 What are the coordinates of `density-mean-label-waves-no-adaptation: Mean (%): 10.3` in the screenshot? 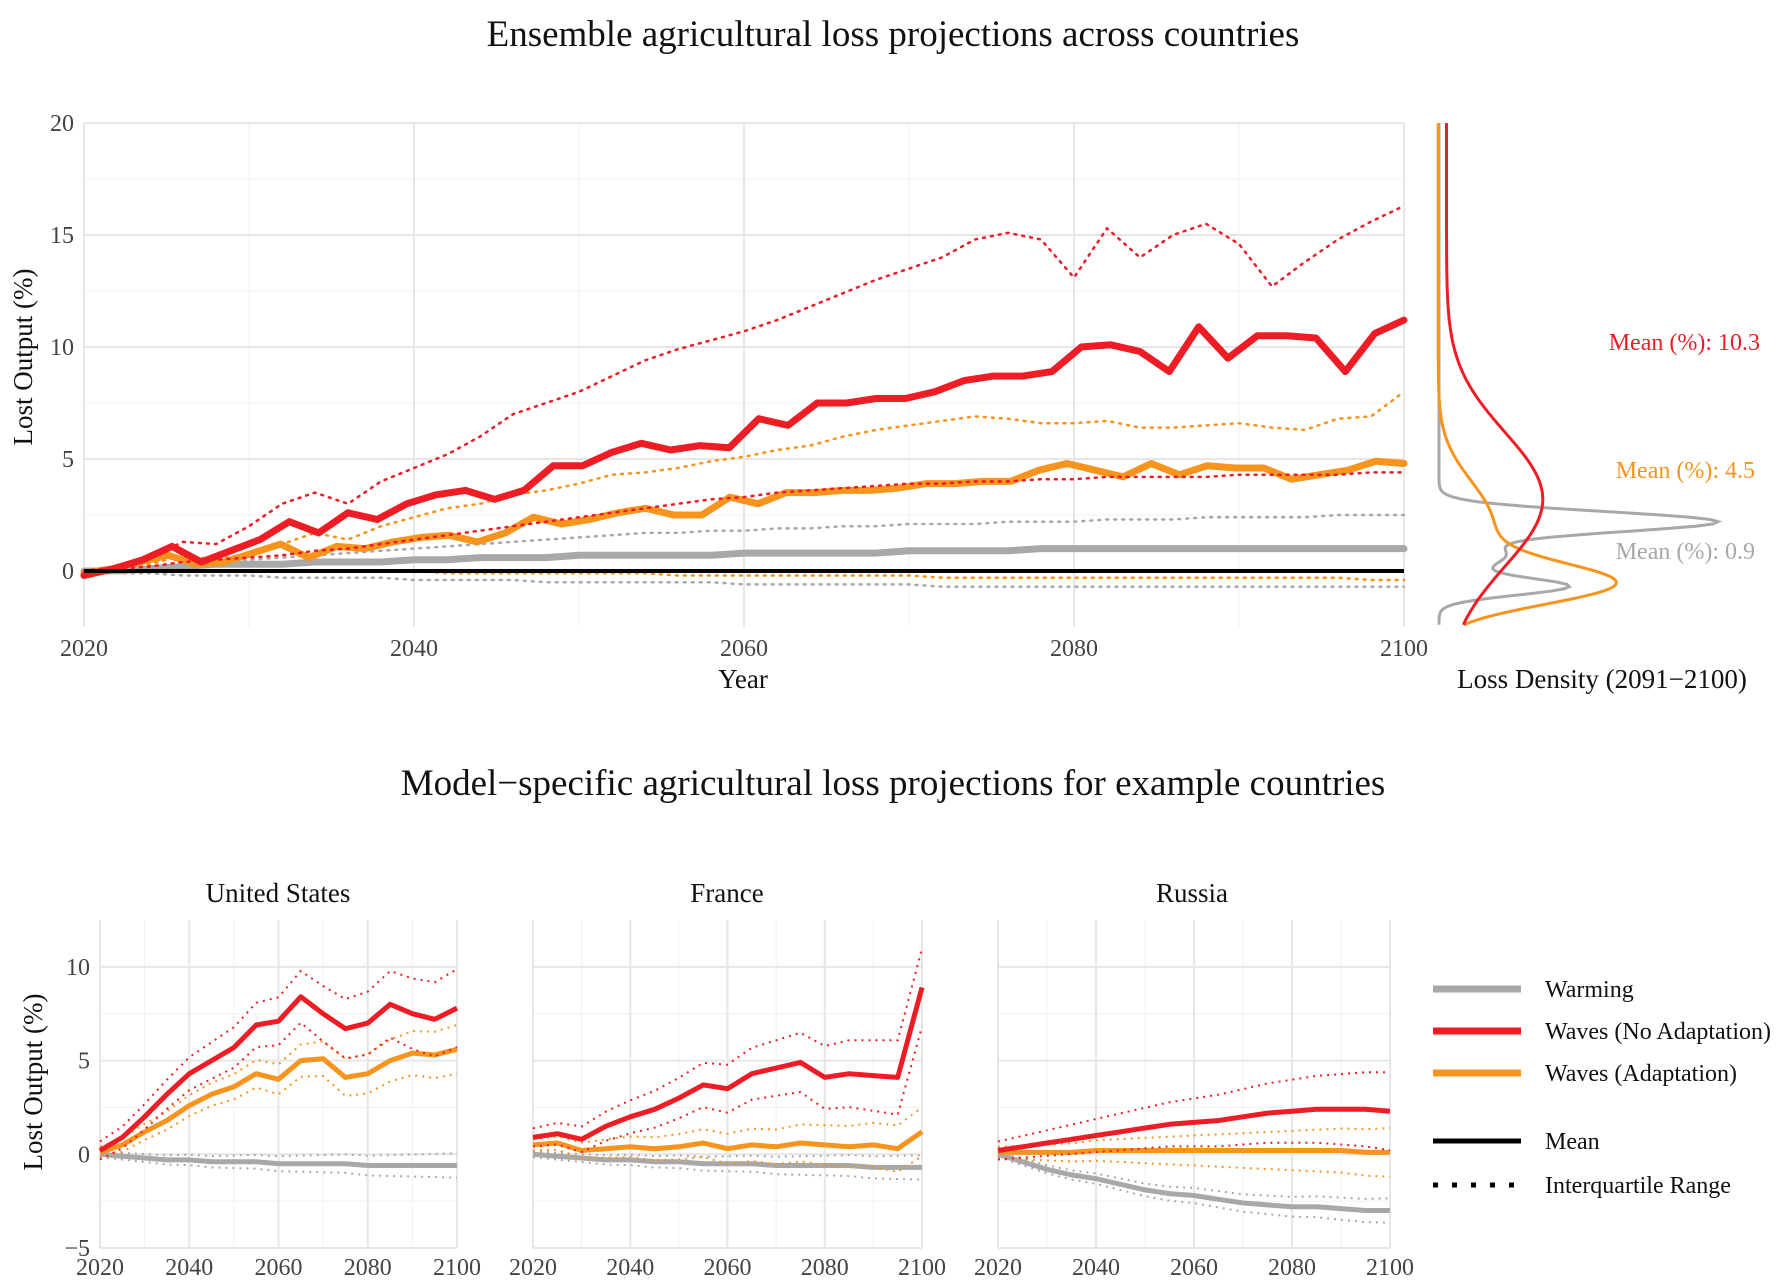 It's located at (1684, 343).